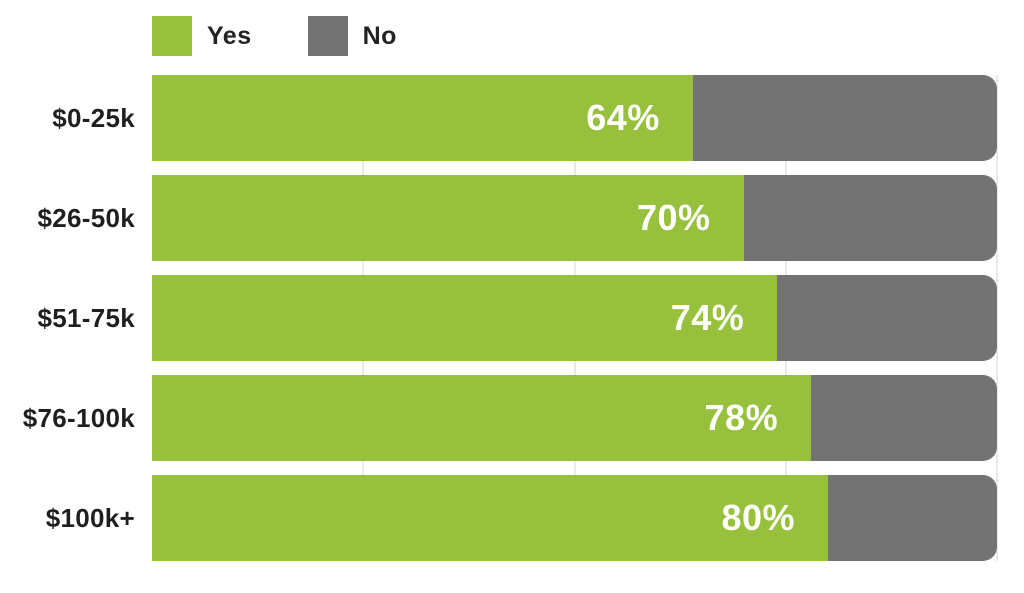  I want to click on bar-value-label: 74%, so click(707, 317).